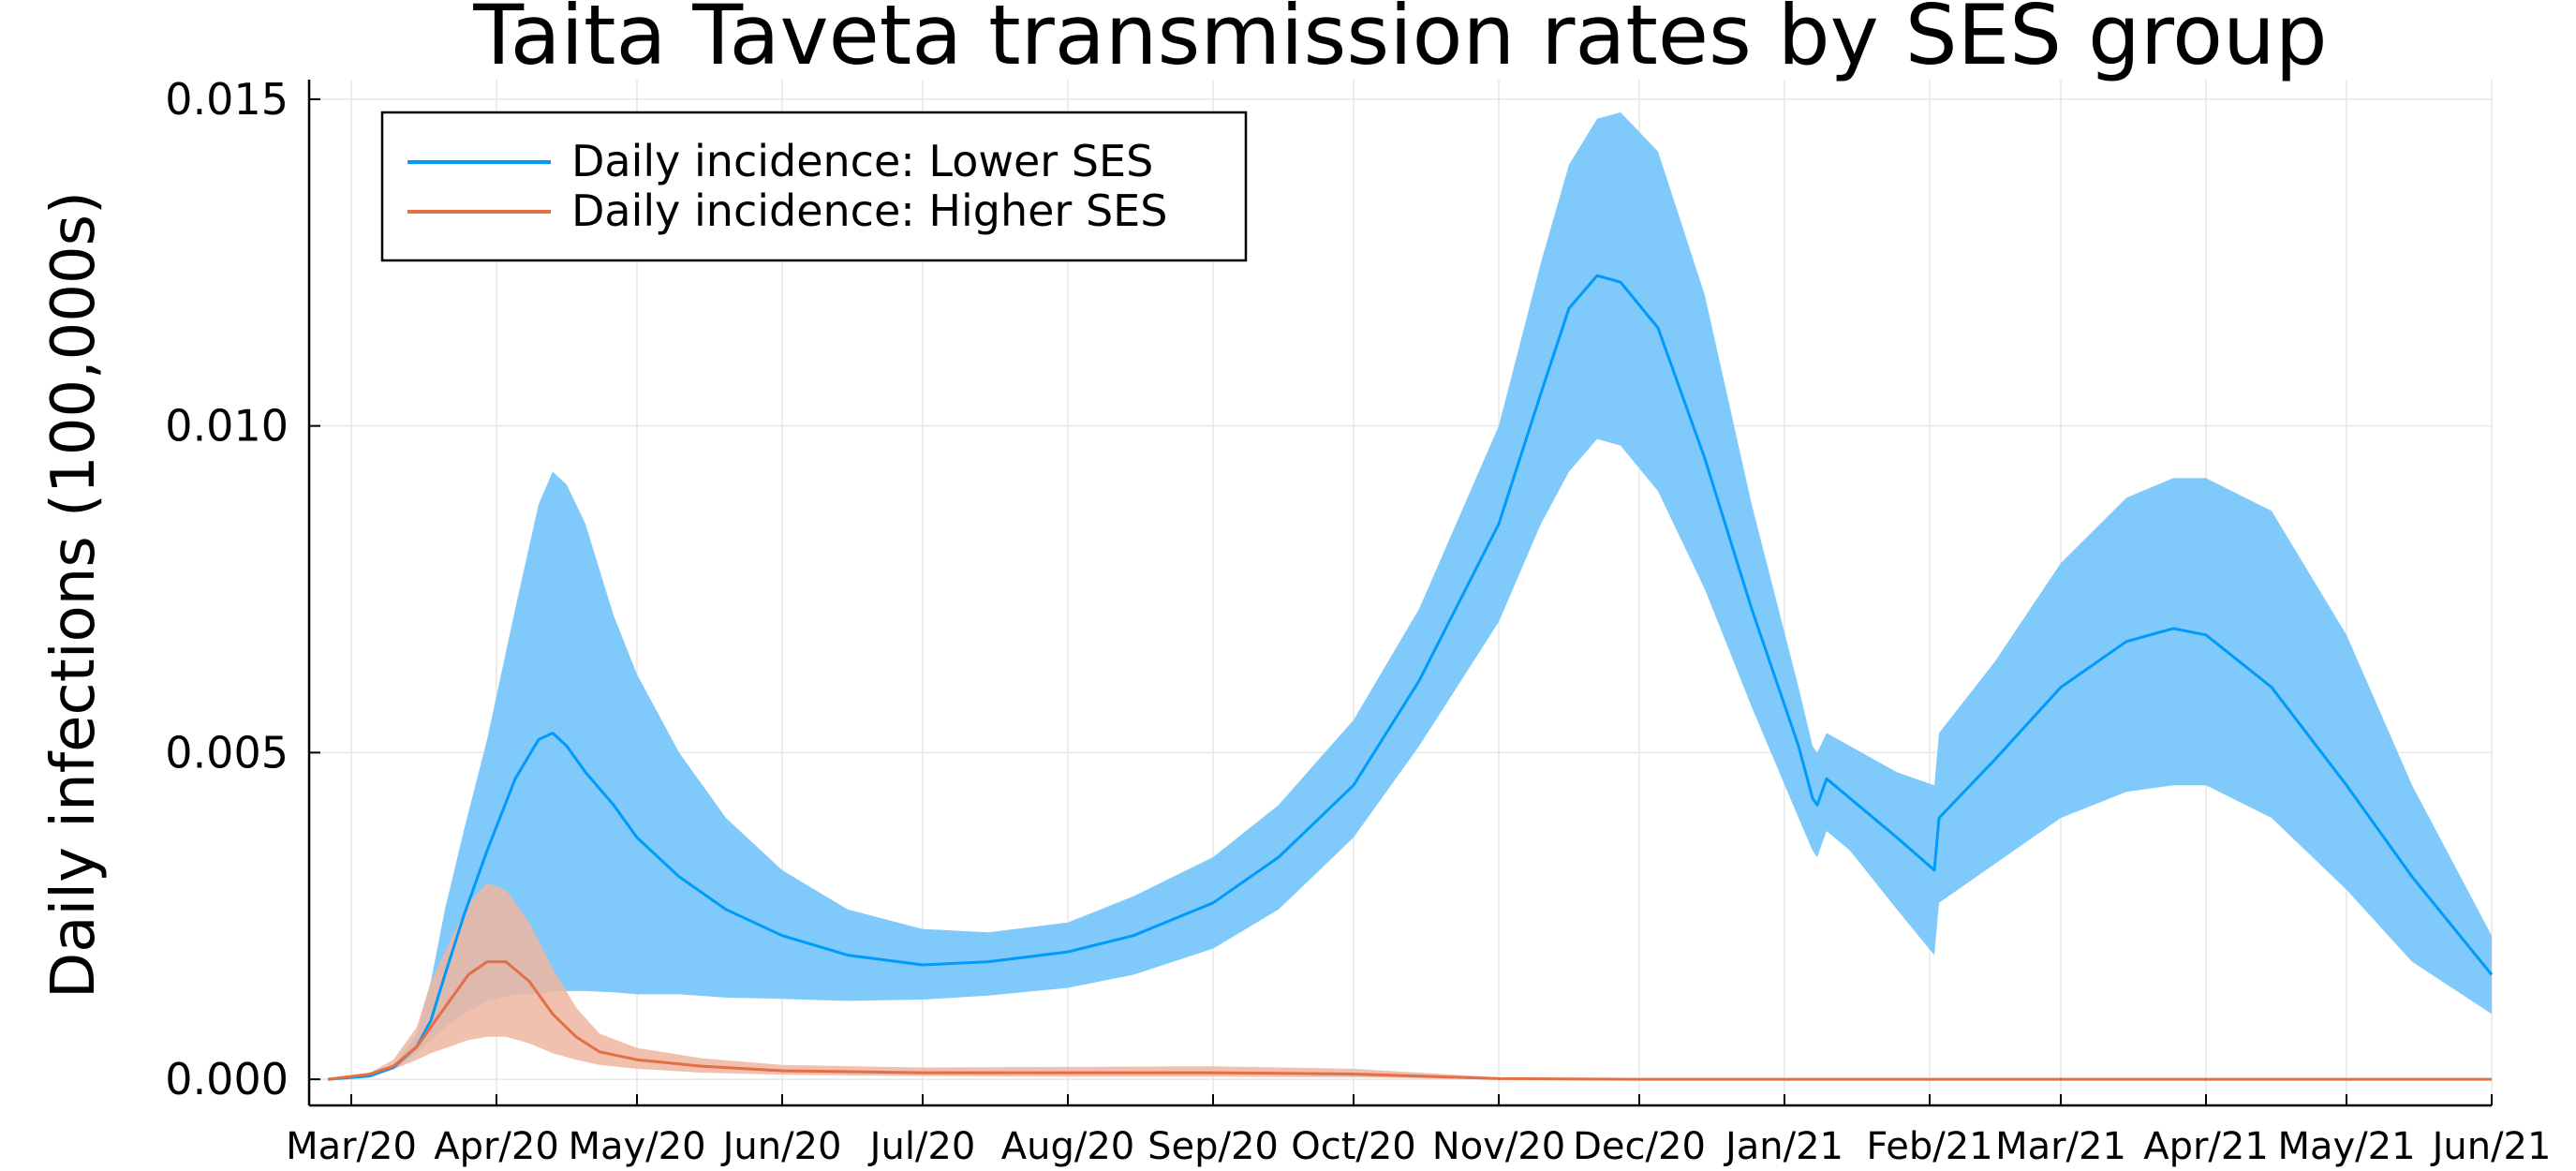 The width and height of the screenshot is (2576, 1171). I want to click on x-tick-label: Feb/21, so click(1929, 1146).